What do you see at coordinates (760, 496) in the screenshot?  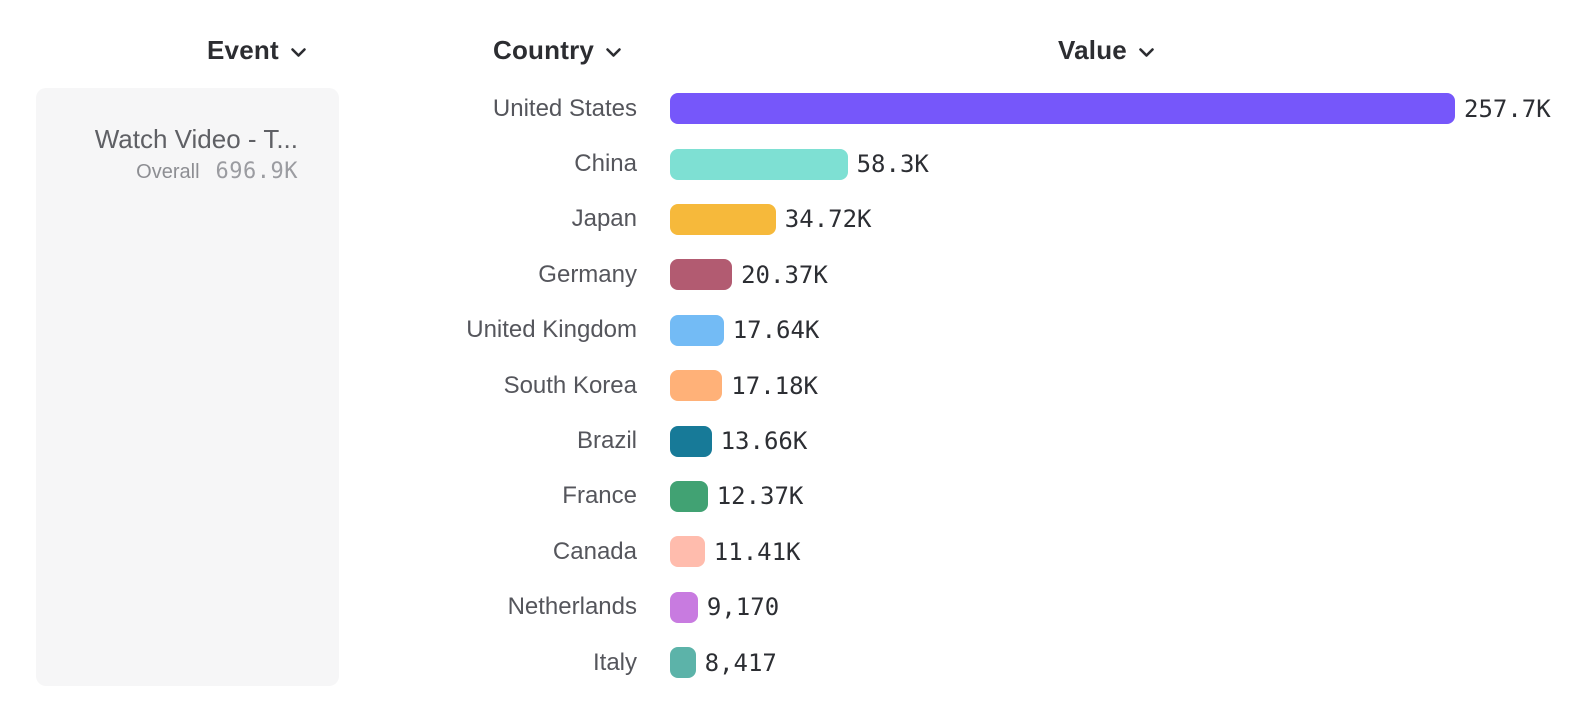 I see `value-label: 12.37K` at bounding box center [760, 496].